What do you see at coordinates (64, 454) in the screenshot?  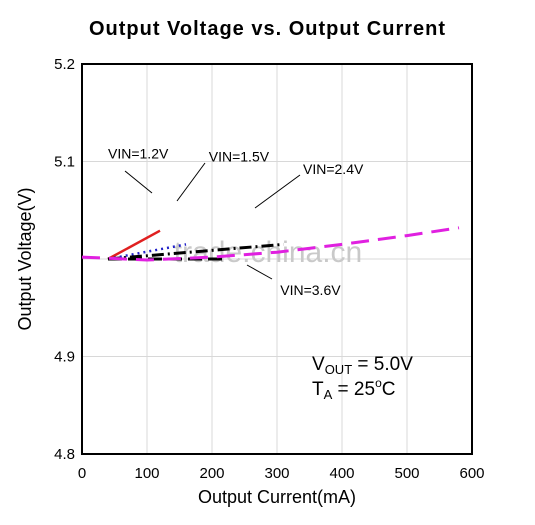 I see `y-tick-label: 4.8` at bounding box center [64, 454].